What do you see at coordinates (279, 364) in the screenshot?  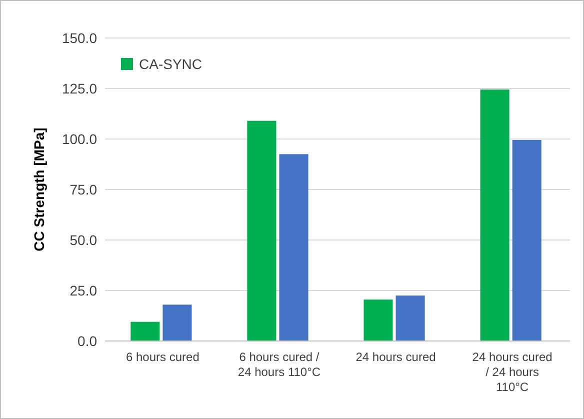 I see `x-tick-label: 6 hours cured / 24 hours 110°C` at bounding box center [279, 364].